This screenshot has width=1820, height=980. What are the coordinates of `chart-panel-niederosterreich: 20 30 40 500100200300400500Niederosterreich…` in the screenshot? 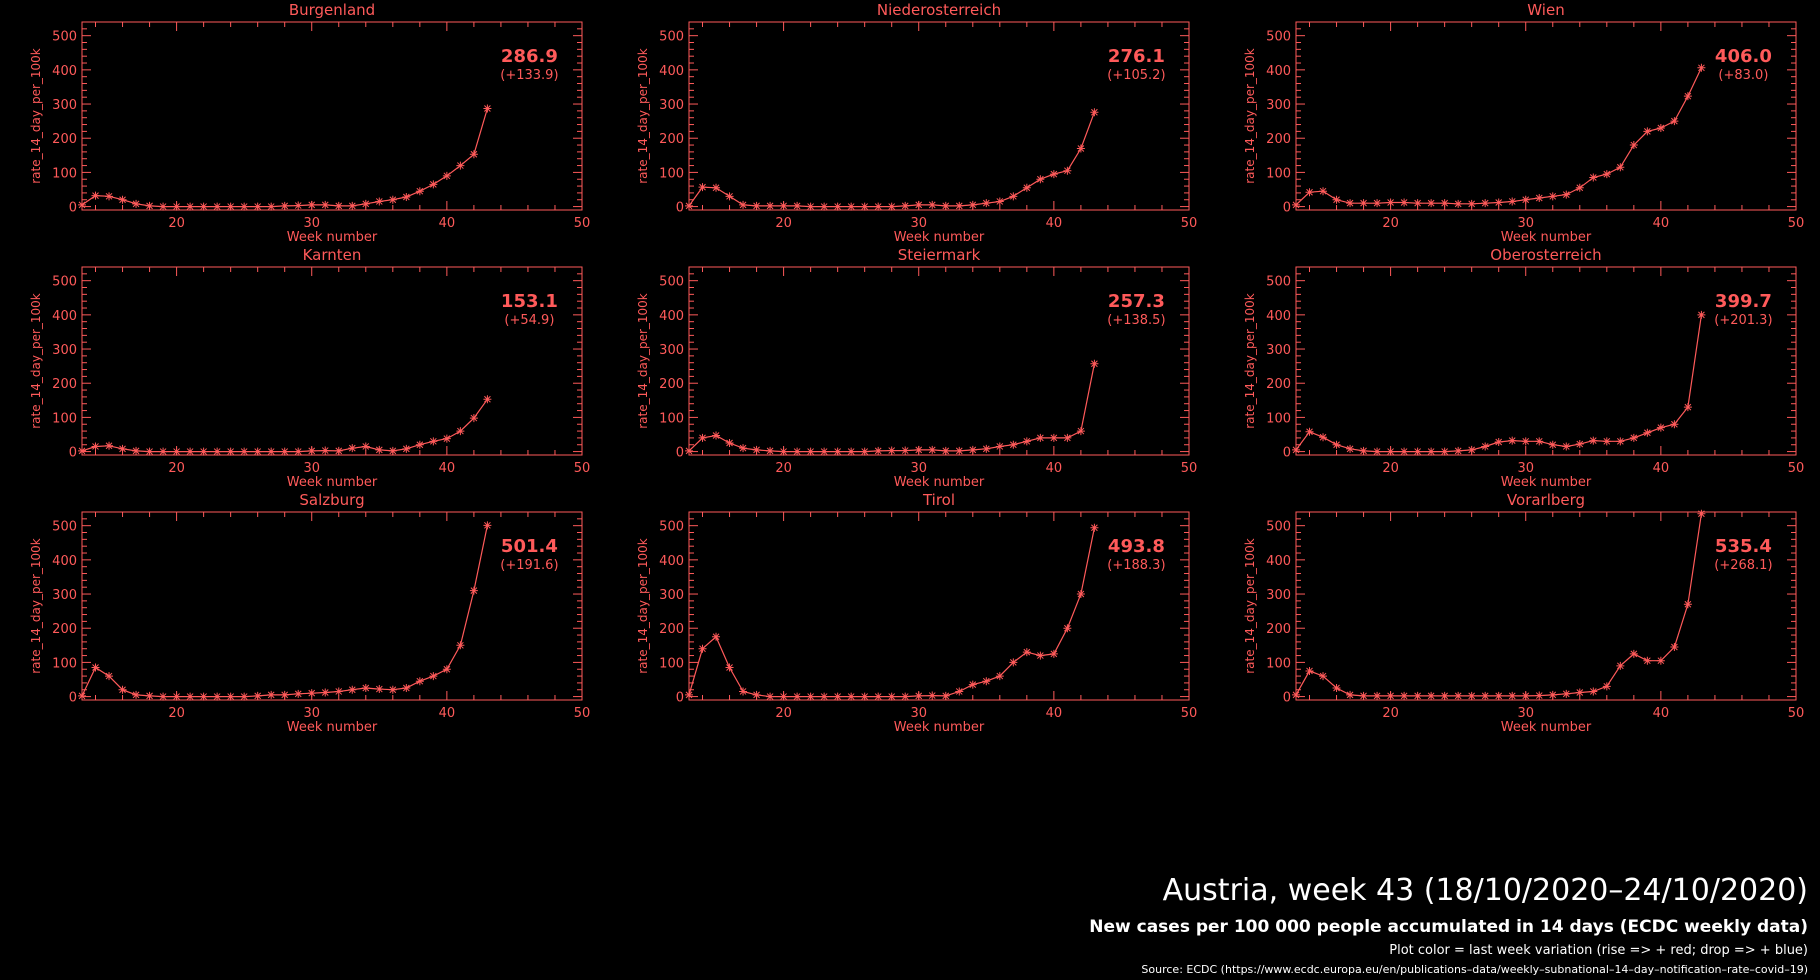 It's located at (916, 123).